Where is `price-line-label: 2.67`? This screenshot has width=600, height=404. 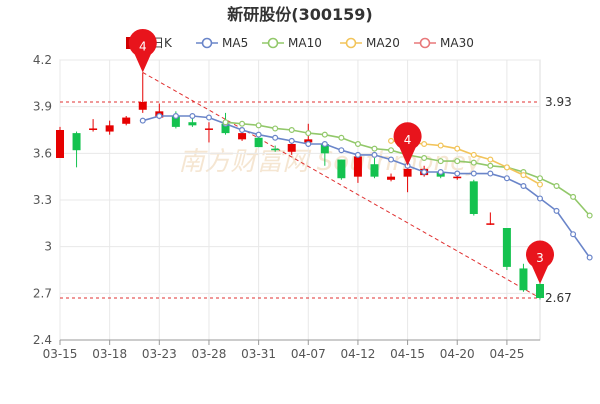
price-line-label: 2.67 is located at coordinates (558, 298).